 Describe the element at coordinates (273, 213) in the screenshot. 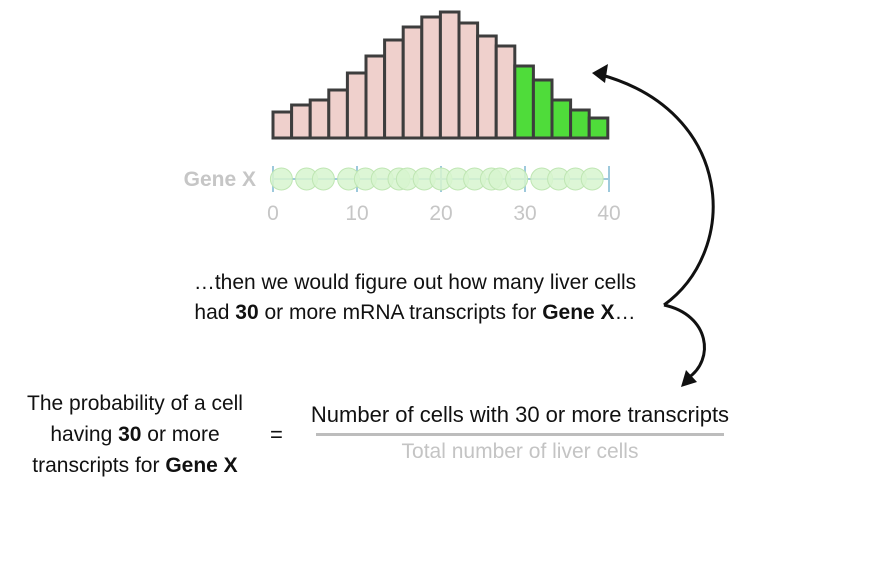

I see `tick-label: 0` at that location.